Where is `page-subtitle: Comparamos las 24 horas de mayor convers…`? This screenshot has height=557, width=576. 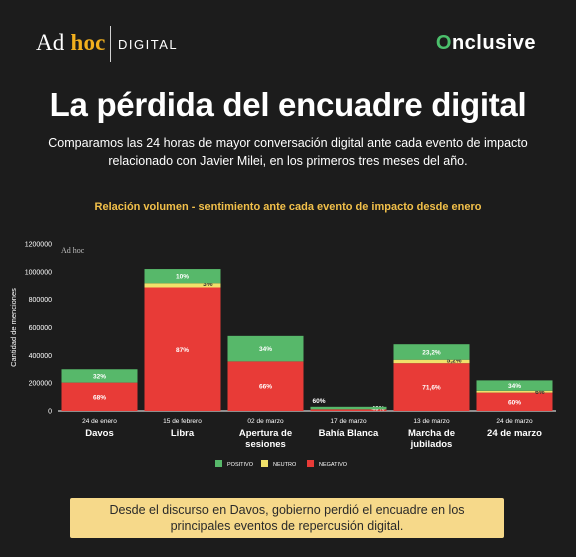
page-subtitle: Comparamos las 24 horas de mayor convers… is located at coordinates (288, 152).